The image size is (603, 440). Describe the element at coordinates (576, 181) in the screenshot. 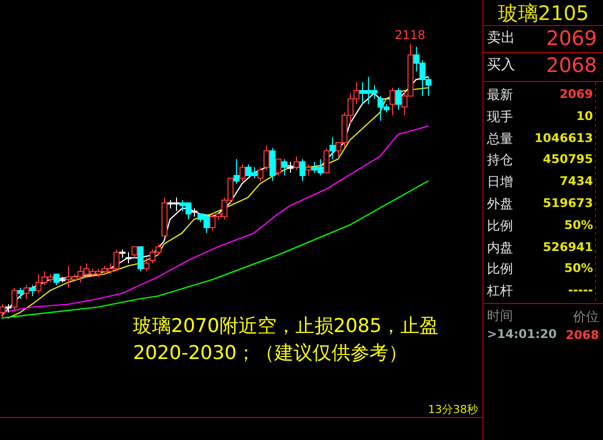

I see `text: 7434` at that location.